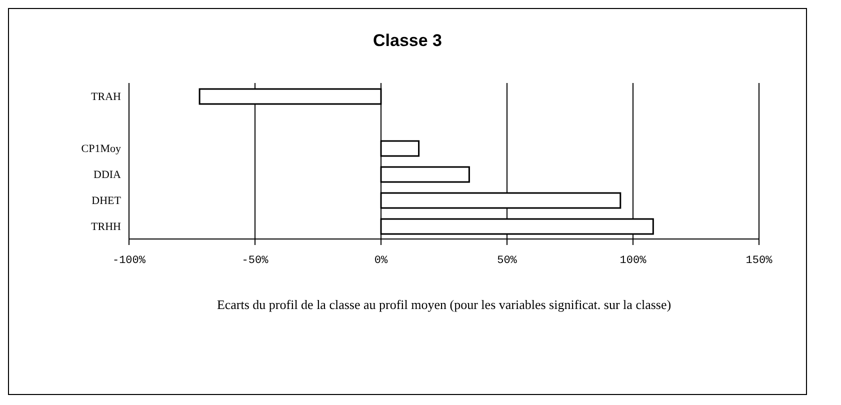 This screenshot has height=405, width=841. I want to click on x-tick-label: 50%, so click(507, 260).